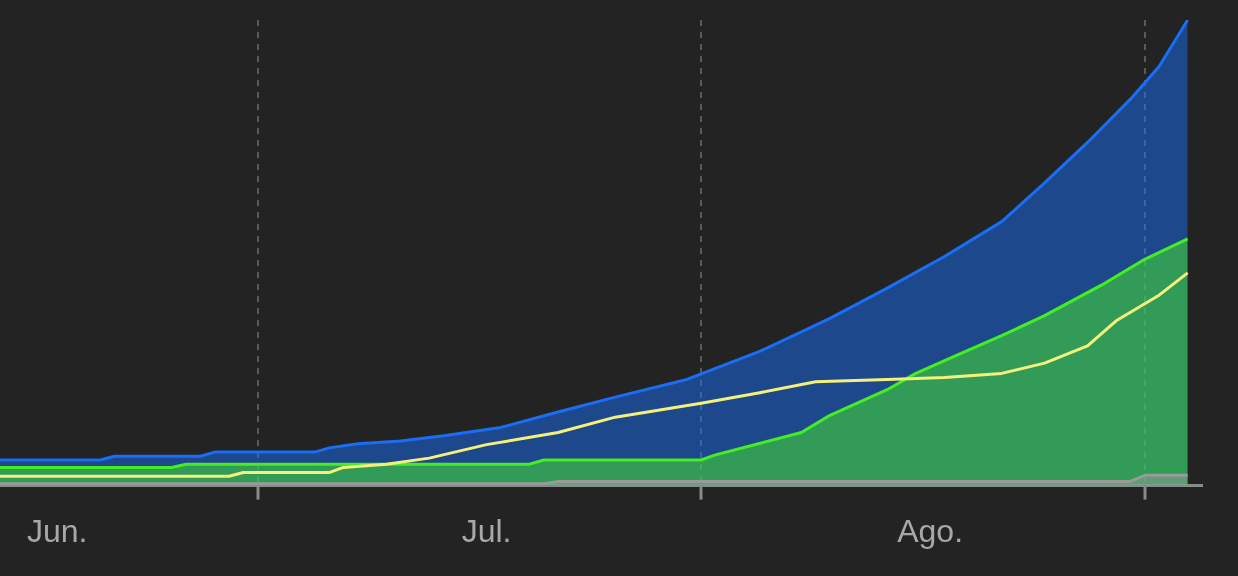  Describe the element at coordinates (486, 530) in the screenshot. I see `x-tick-label: Jul.` at that location.